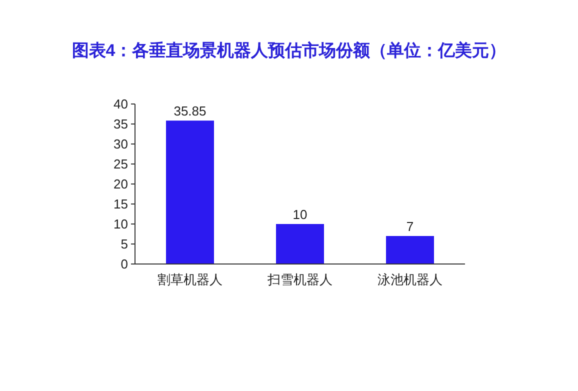  Describe the element at coordinates (410, 226) in the screenshot. I see `data-label: 7` at that location.